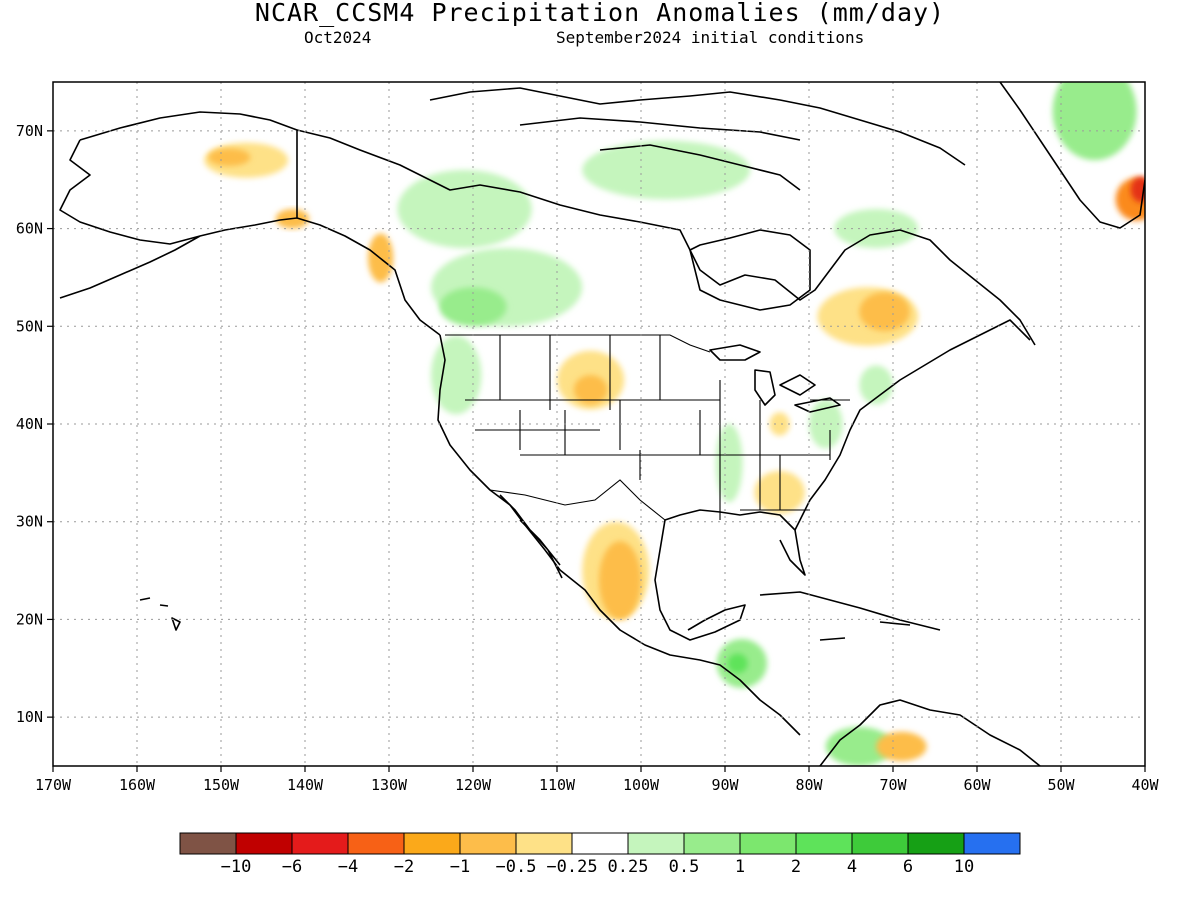 The image size is (1200, 900). What do you see at coordinates (666, 170) in the screenshot?
I see `anomaly-nunavut-wet` at bounding box center [666, 170].